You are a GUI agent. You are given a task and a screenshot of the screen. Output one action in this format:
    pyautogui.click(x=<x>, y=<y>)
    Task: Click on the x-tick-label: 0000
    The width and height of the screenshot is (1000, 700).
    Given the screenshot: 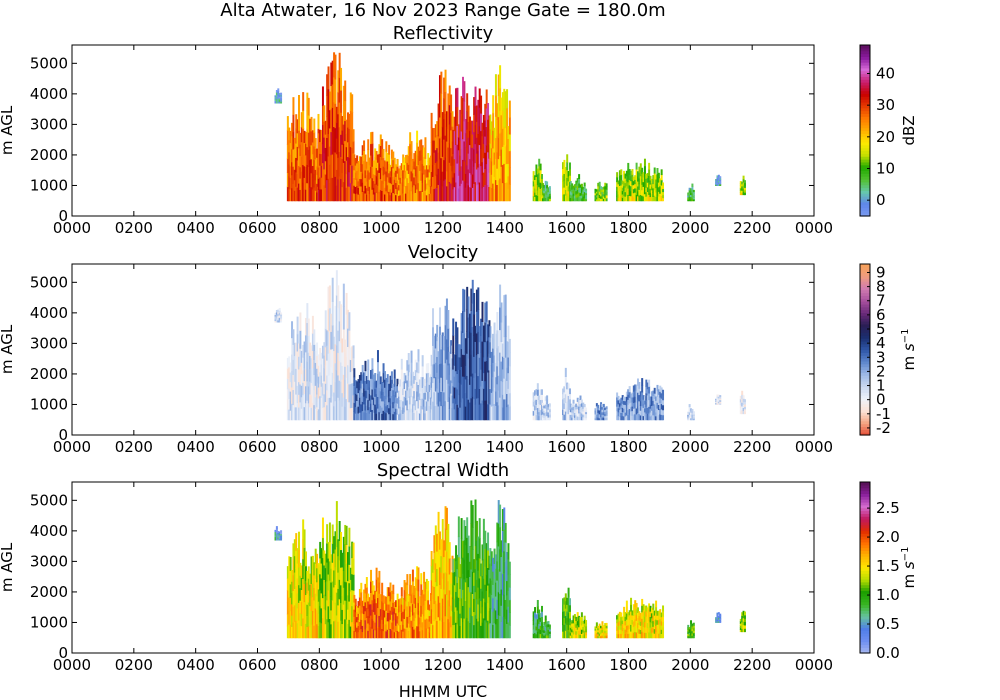 What is the action you would take?
    pyautogui.click(x=72, y=228)
    